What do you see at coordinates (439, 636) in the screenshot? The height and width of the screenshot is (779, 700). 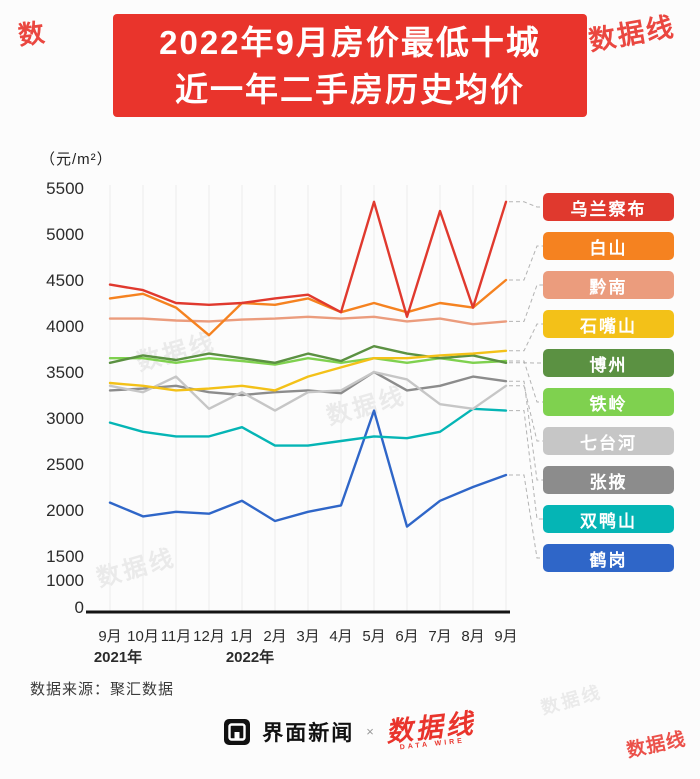 I see `x-tick-label: 7月` at bounding box center [439, 636].